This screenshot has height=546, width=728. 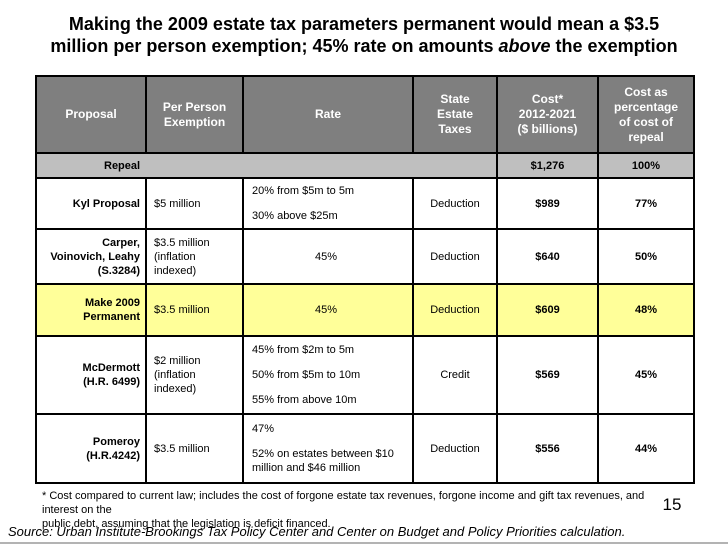 I want to click on state-estate-taxes-cell: Credit, so click(x=455, y=375).